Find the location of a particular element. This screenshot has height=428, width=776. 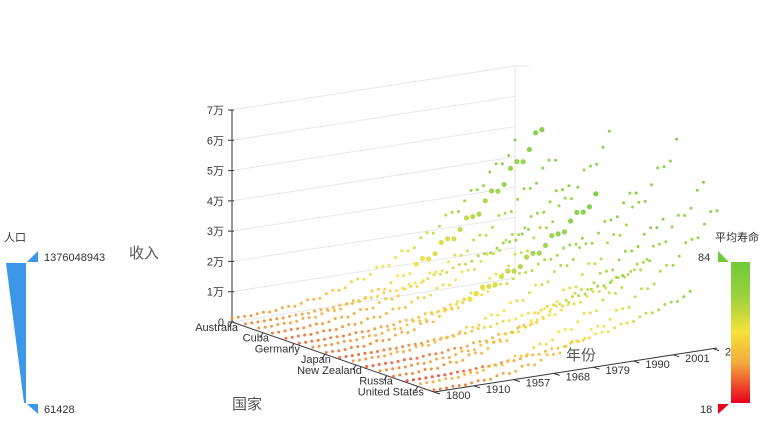

population-visual-map: 人口 1376048943 61428 is located at coordinates (54, 323).